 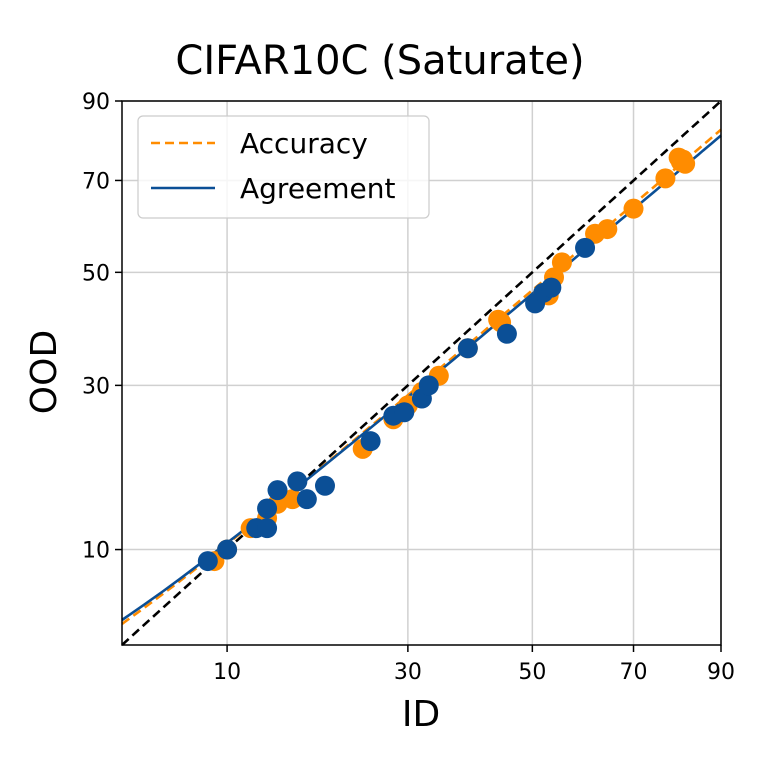 I want to click on x-tick-label: 30, so click(x=408, y=672).